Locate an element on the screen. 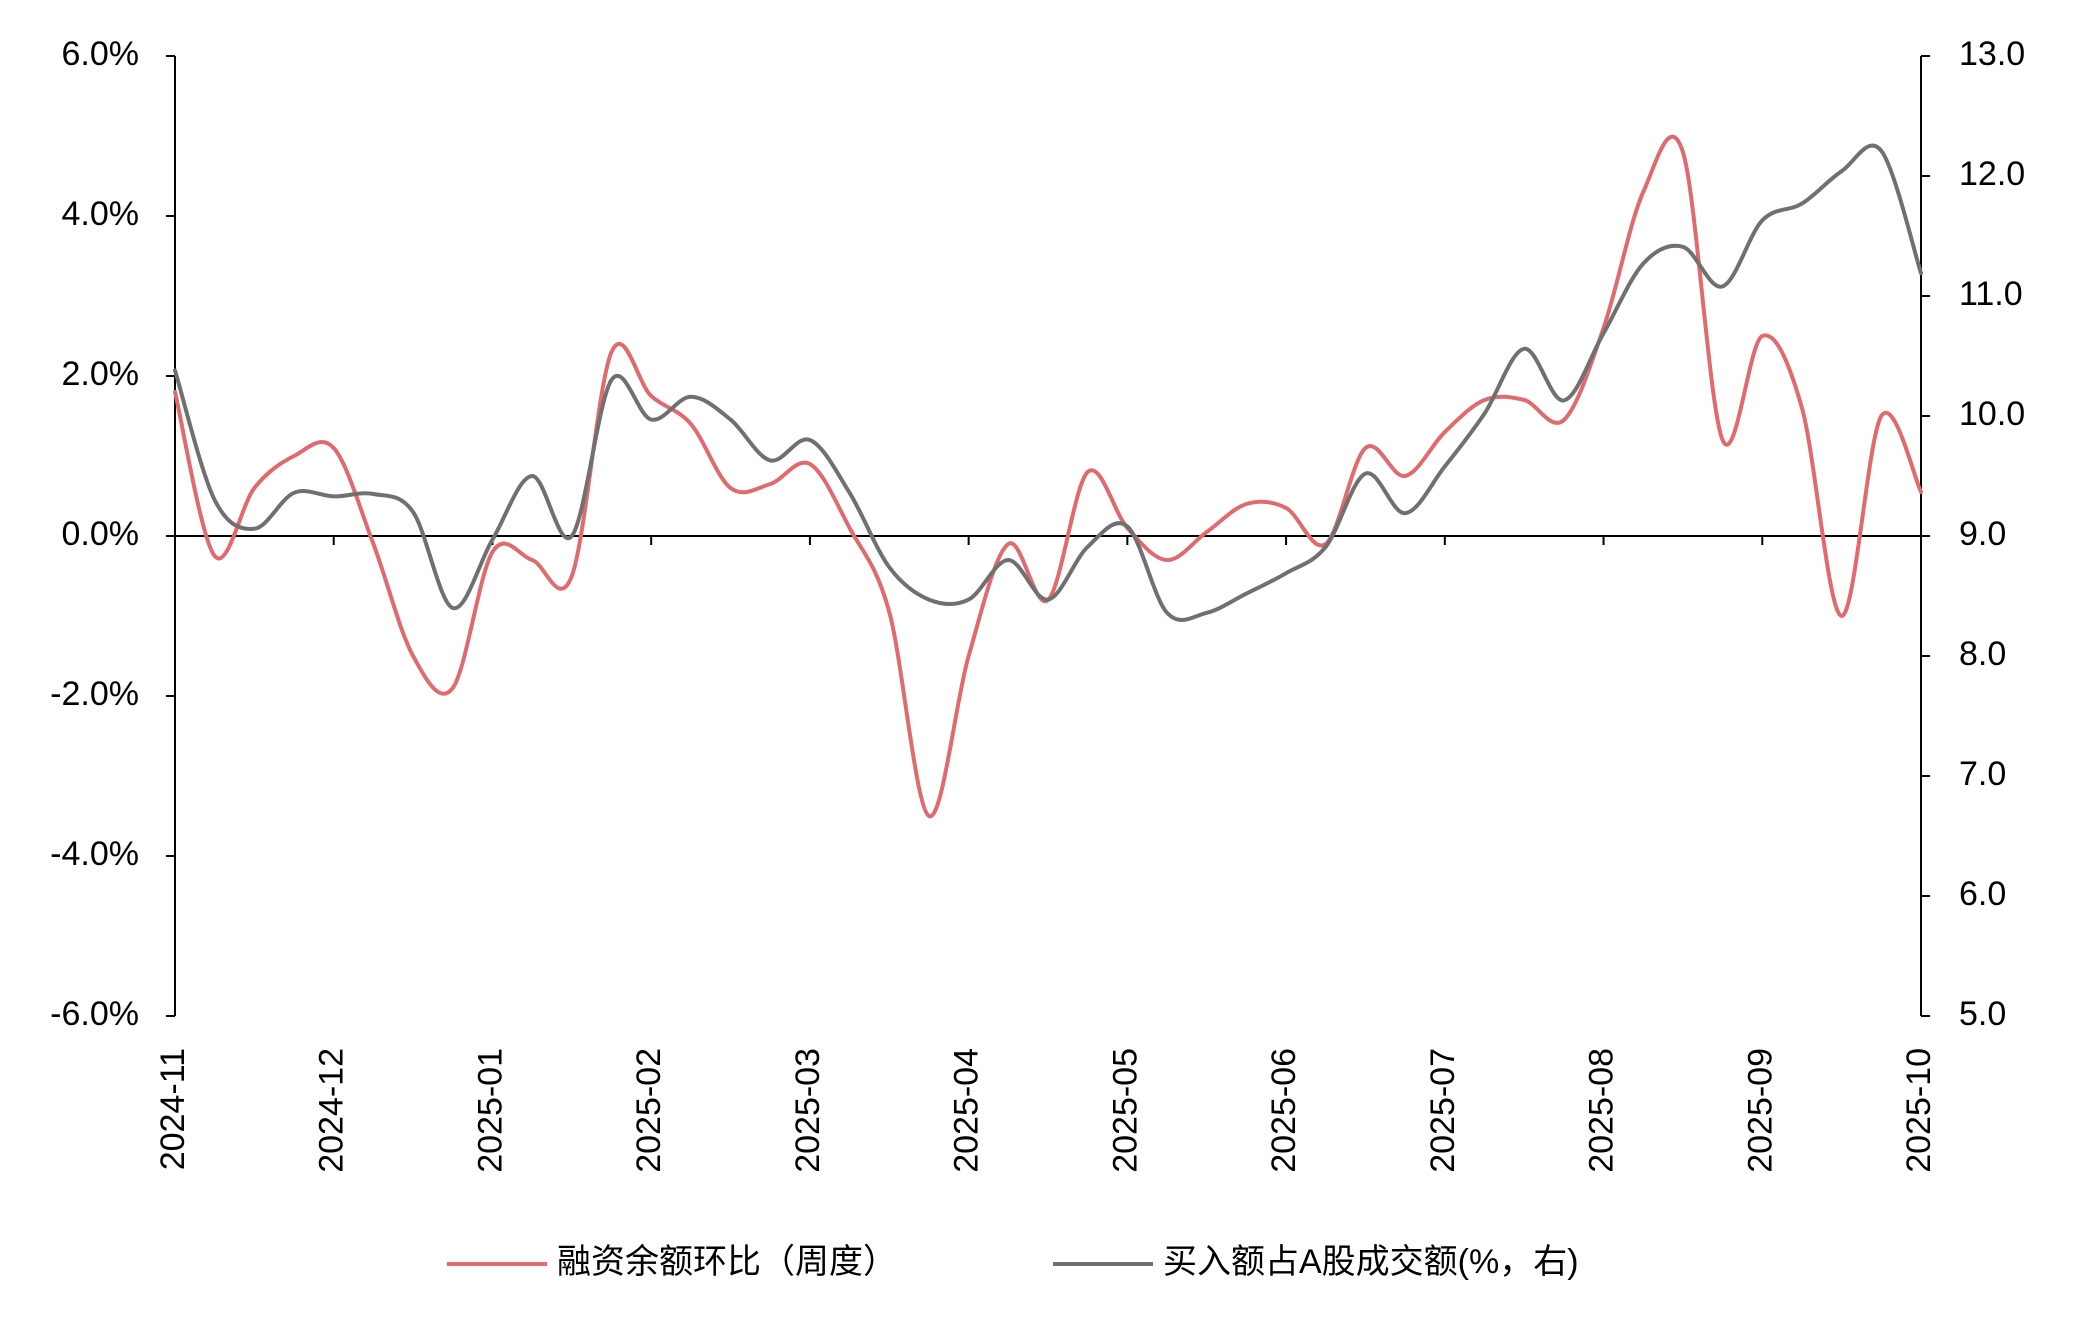  legend-label: 买入额占A股成交额(%，右) is located at coordinates (1371, 1262).